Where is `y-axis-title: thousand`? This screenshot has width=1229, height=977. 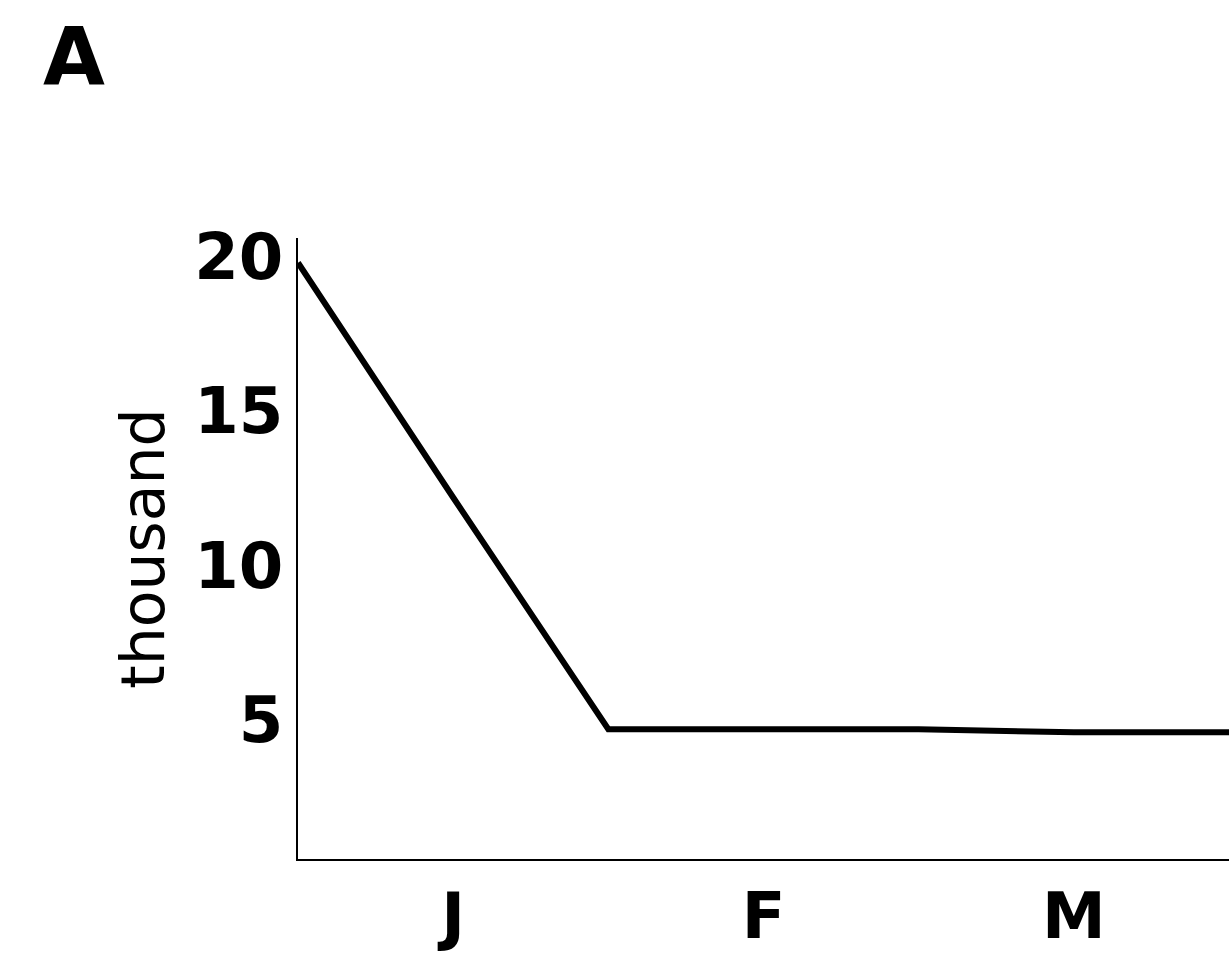 y-axis-title: thousand is located at coordinates (143, 548).